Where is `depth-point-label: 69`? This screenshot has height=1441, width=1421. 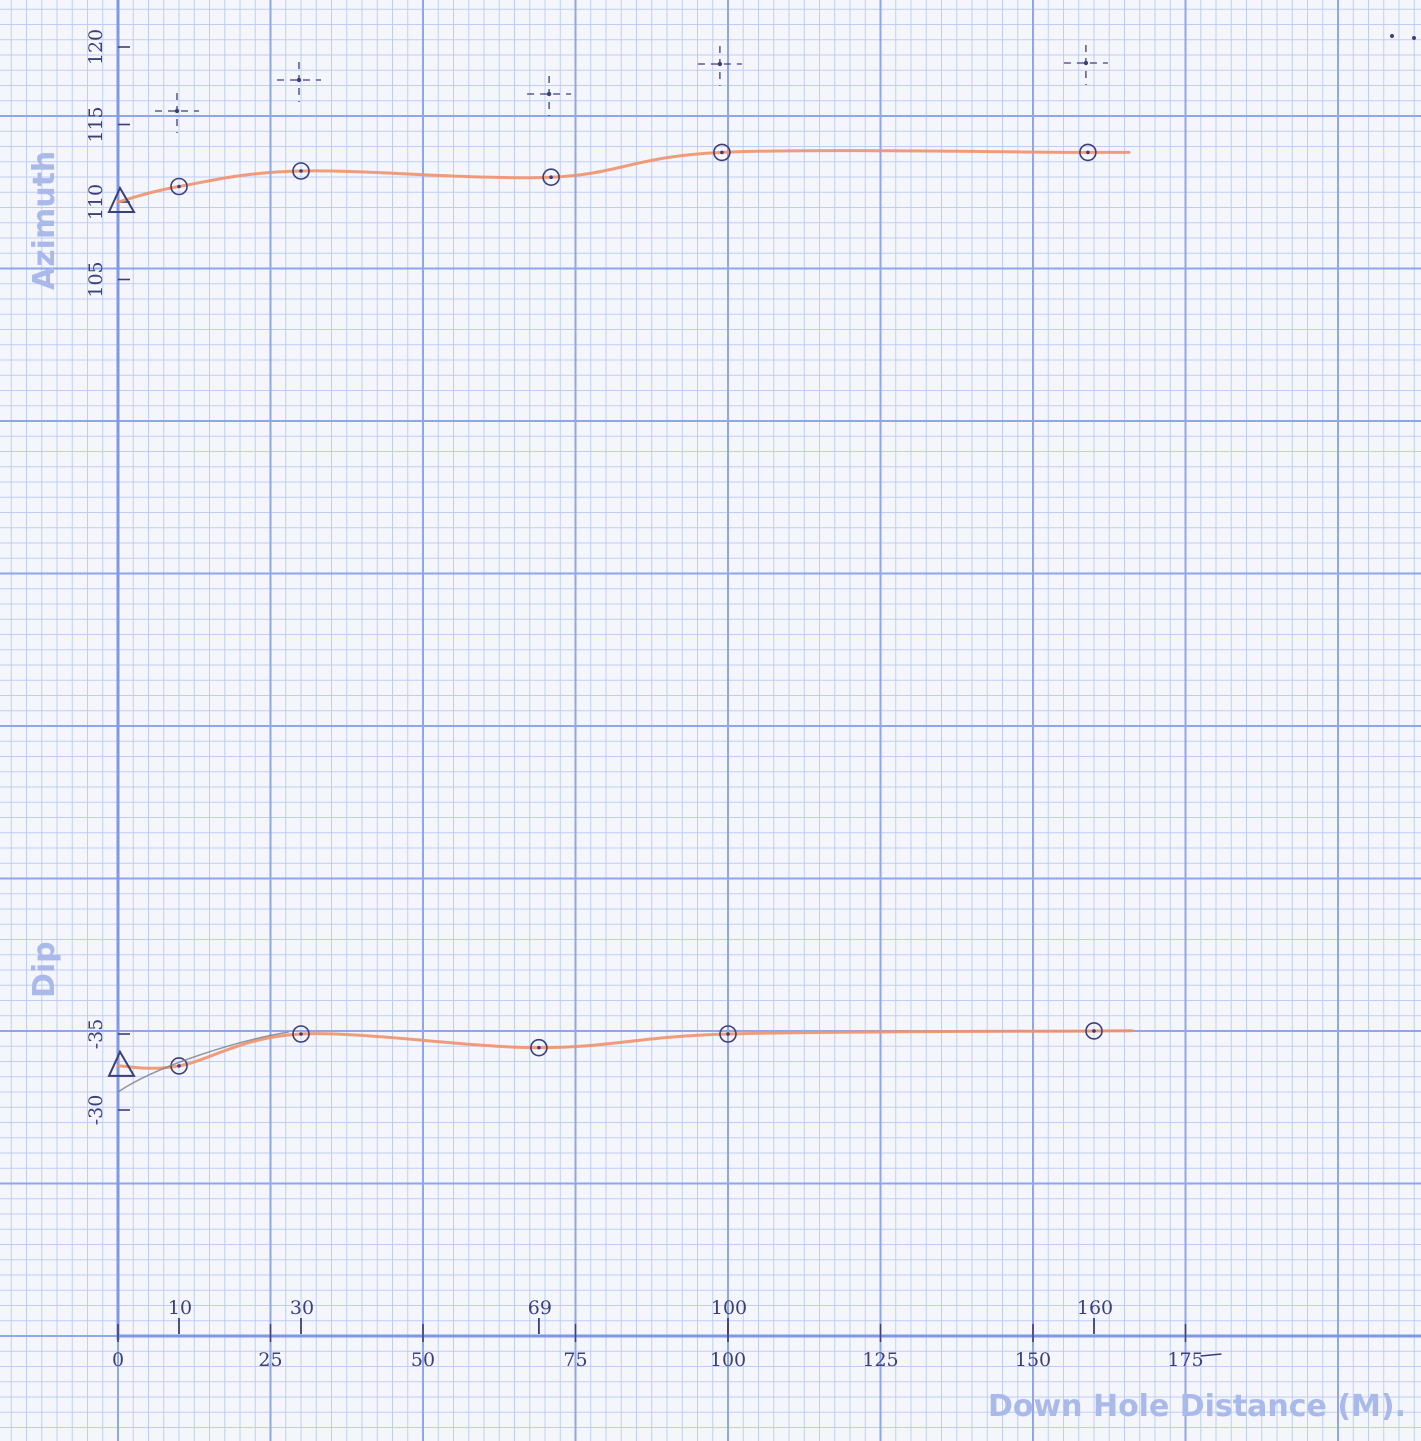
depth-point-label: 69 is located at coordinates (540, 1308).